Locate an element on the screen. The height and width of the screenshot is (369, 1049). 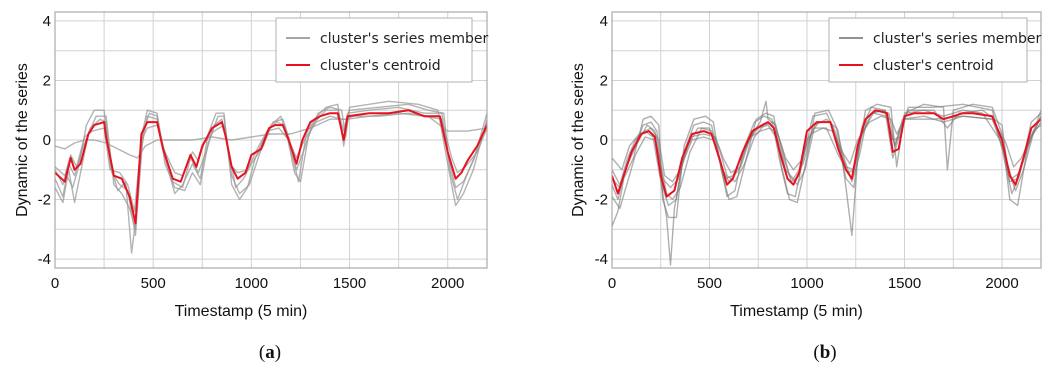
caption-letter: b is located at coordinates (825, 352).